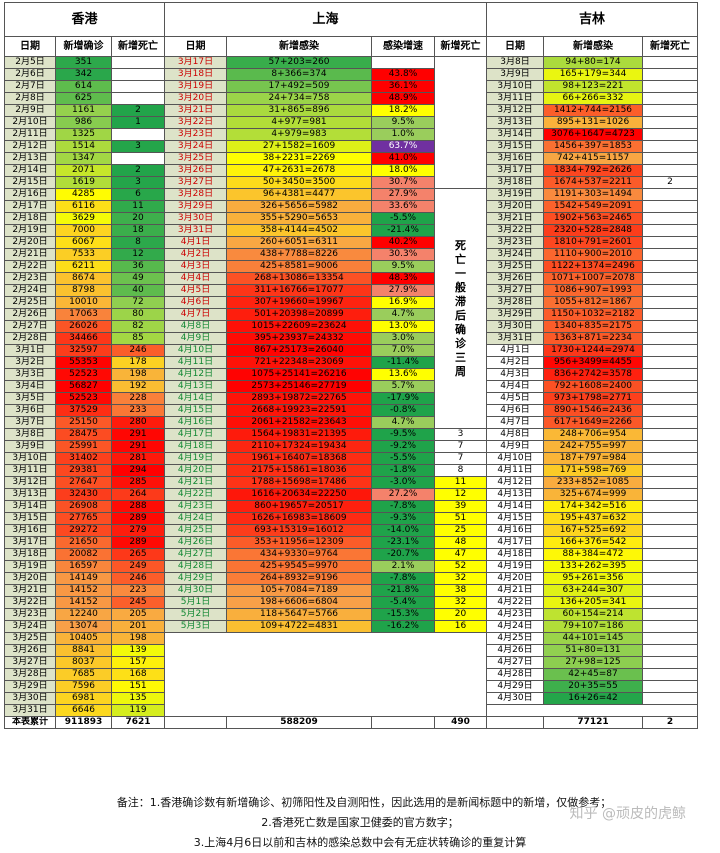  I want to click on sh-growth-rate: -11.4%, so click(403, 362).